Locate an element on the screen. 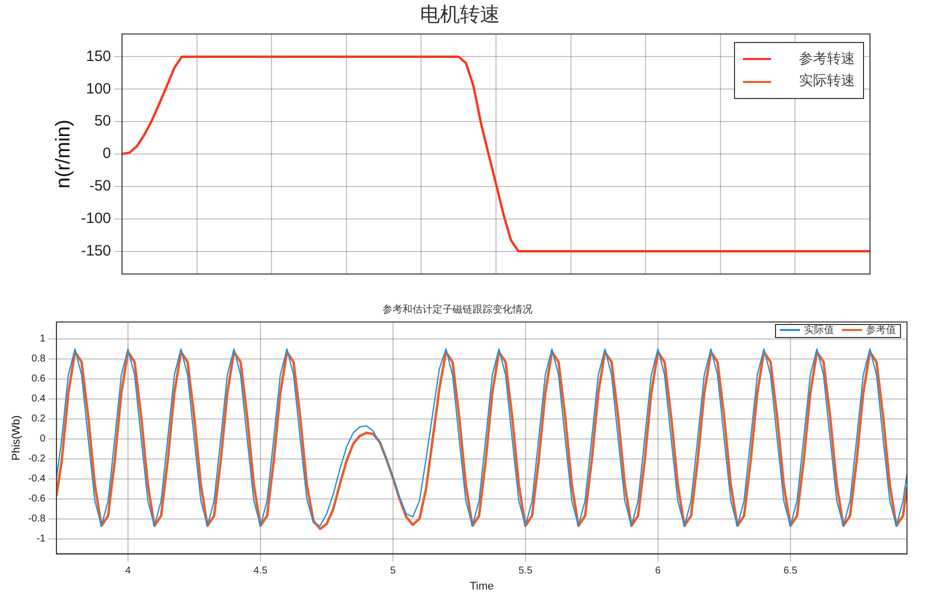 The width and height of the screenshot is (930, 595). y-tick-label: -1 is located at coordinates (41, 539).